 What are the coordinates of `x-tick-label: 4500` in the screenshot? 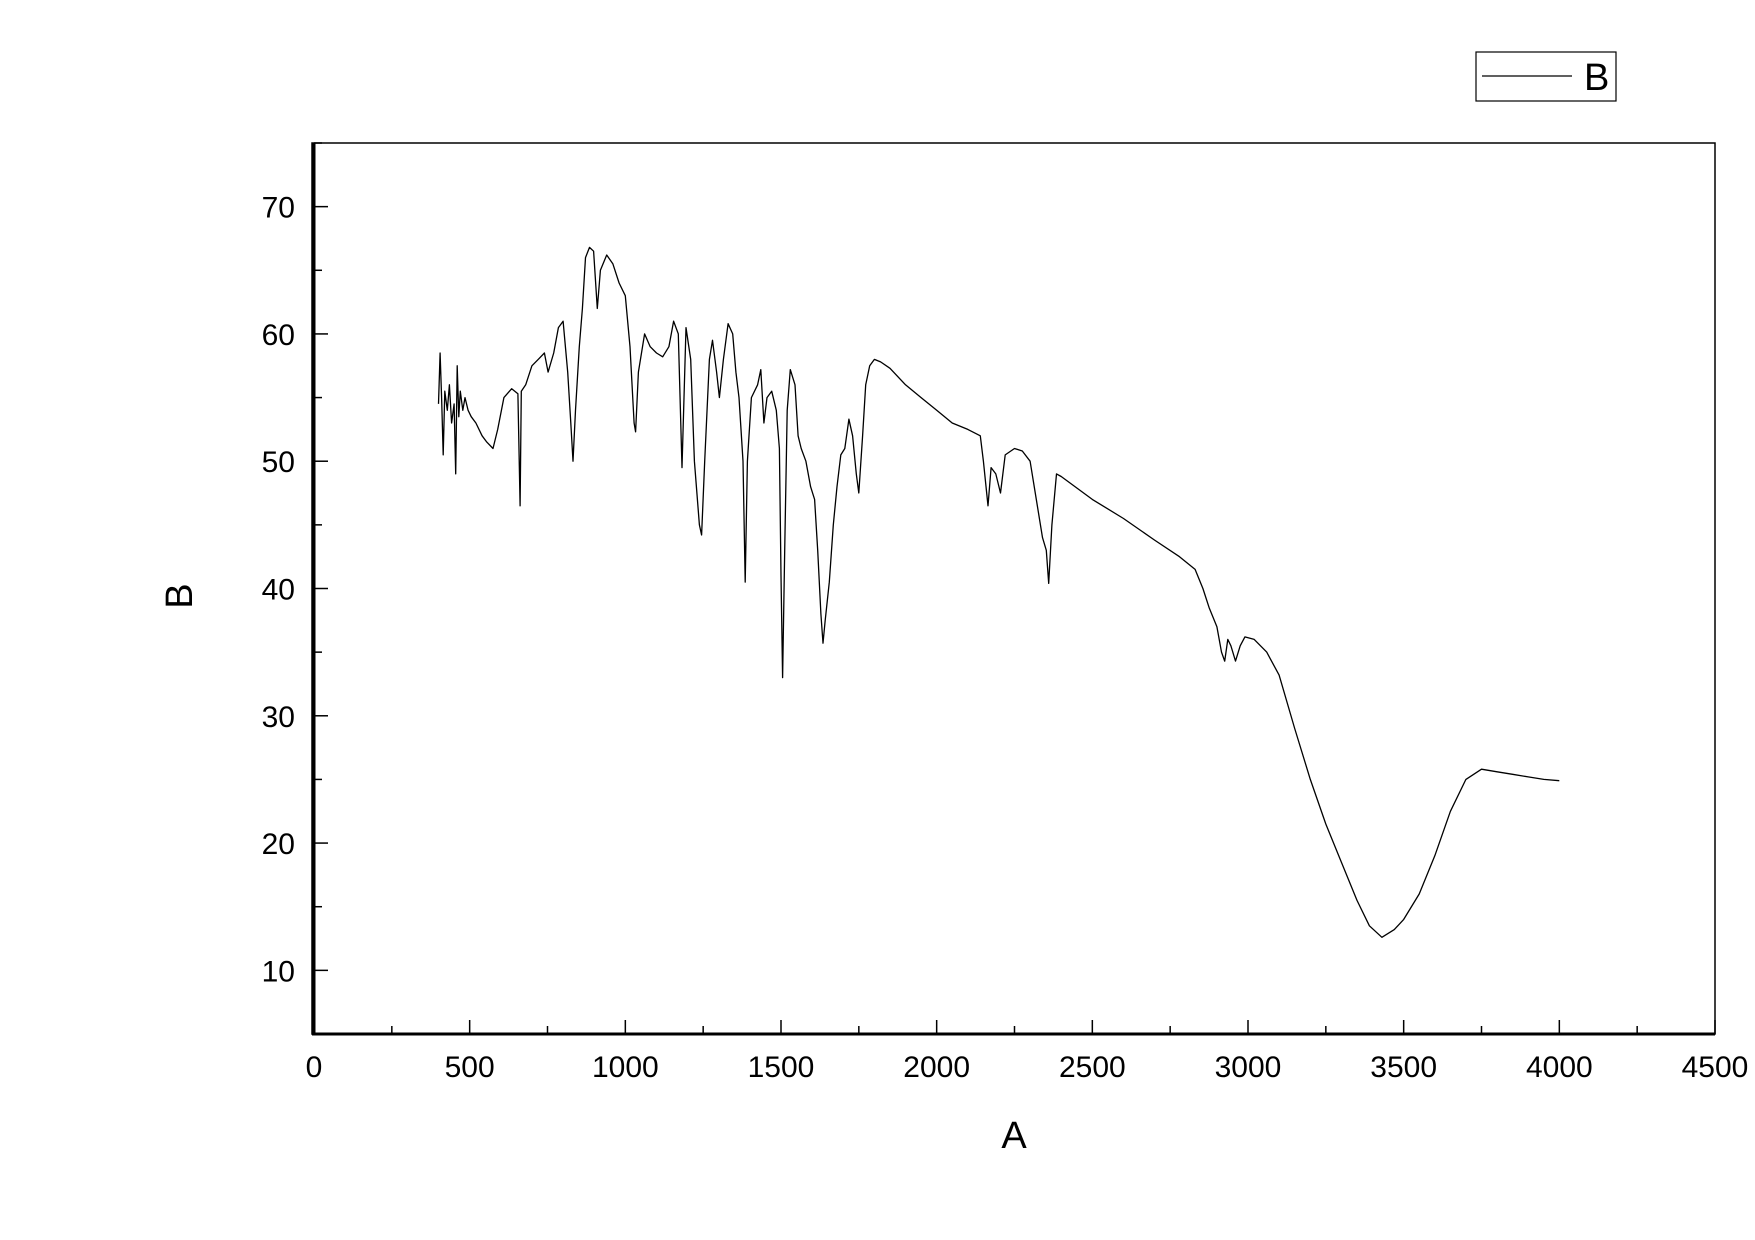 It's located at (1715, 1067).